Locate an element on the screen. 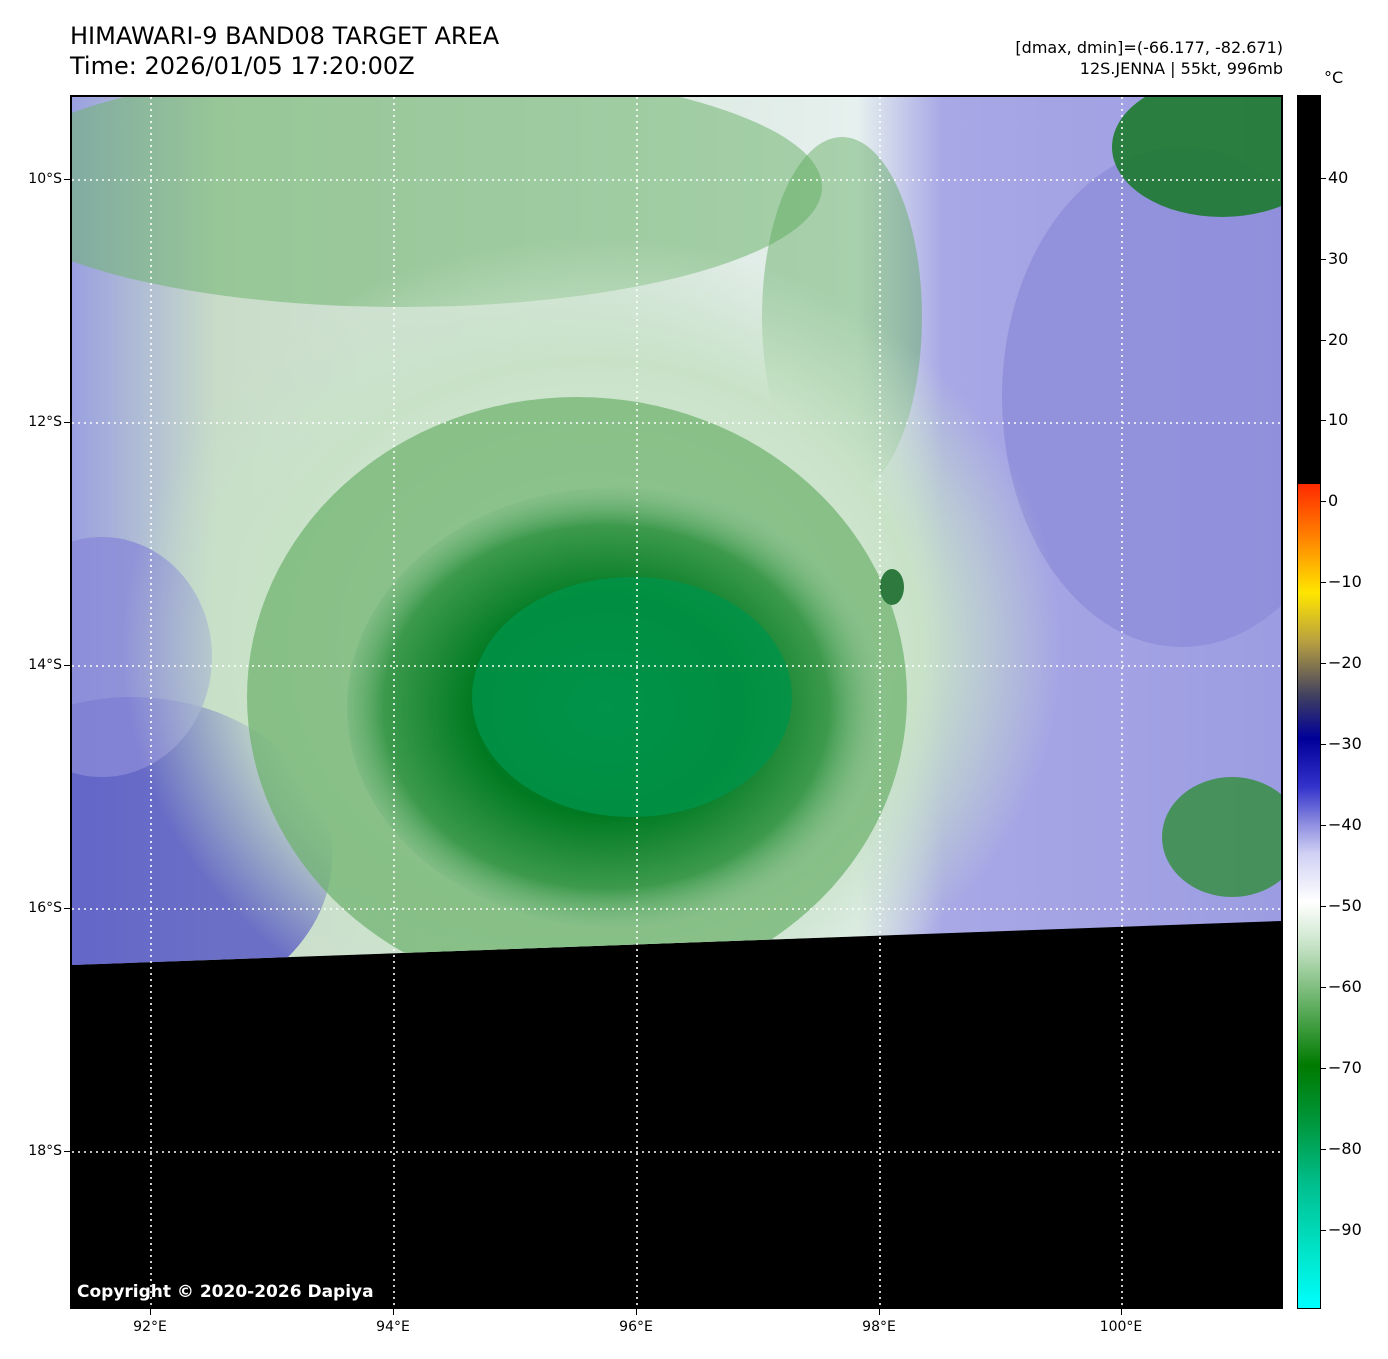 Image resolution: width=1388 pixels, height=1359 pixels. colorbar-tick-label: −90 is located at coordinates (1345, 1230).